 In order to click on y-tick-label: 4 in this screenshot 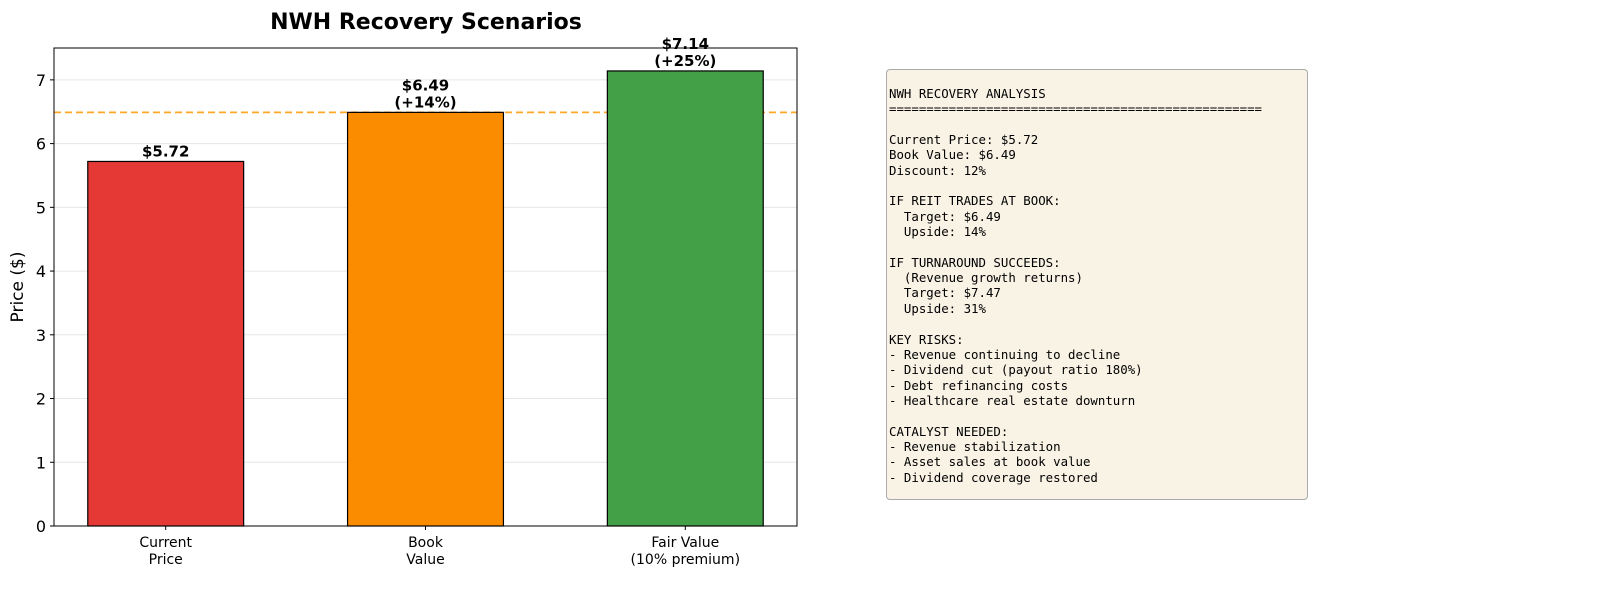, I will do `click(41, 271)`.